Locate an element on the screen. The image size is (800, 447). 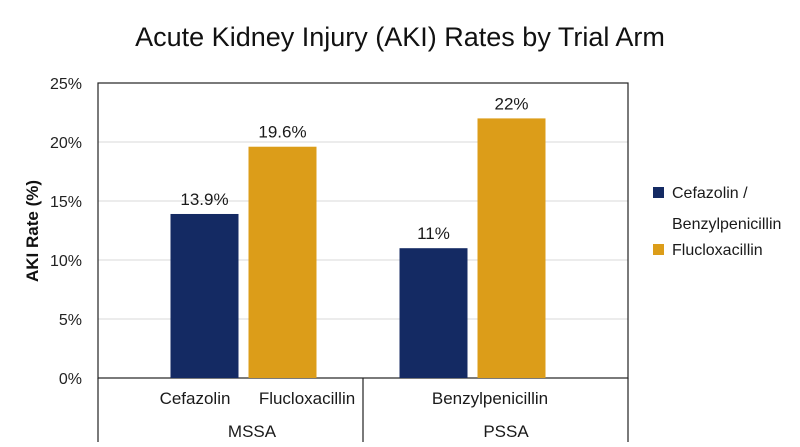
x-category-label: Flucloxacillin is located at coordinates (307, 398).